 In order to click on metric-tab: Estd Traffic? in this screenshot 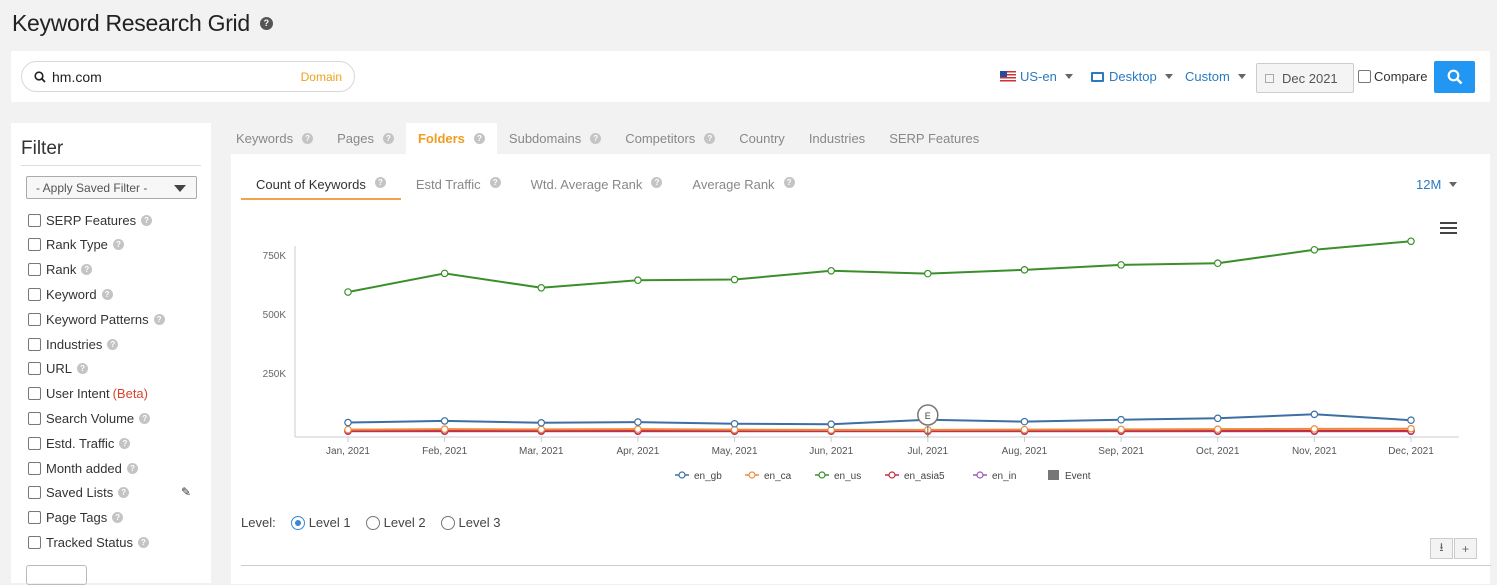, I will do `click(458, 185)`.